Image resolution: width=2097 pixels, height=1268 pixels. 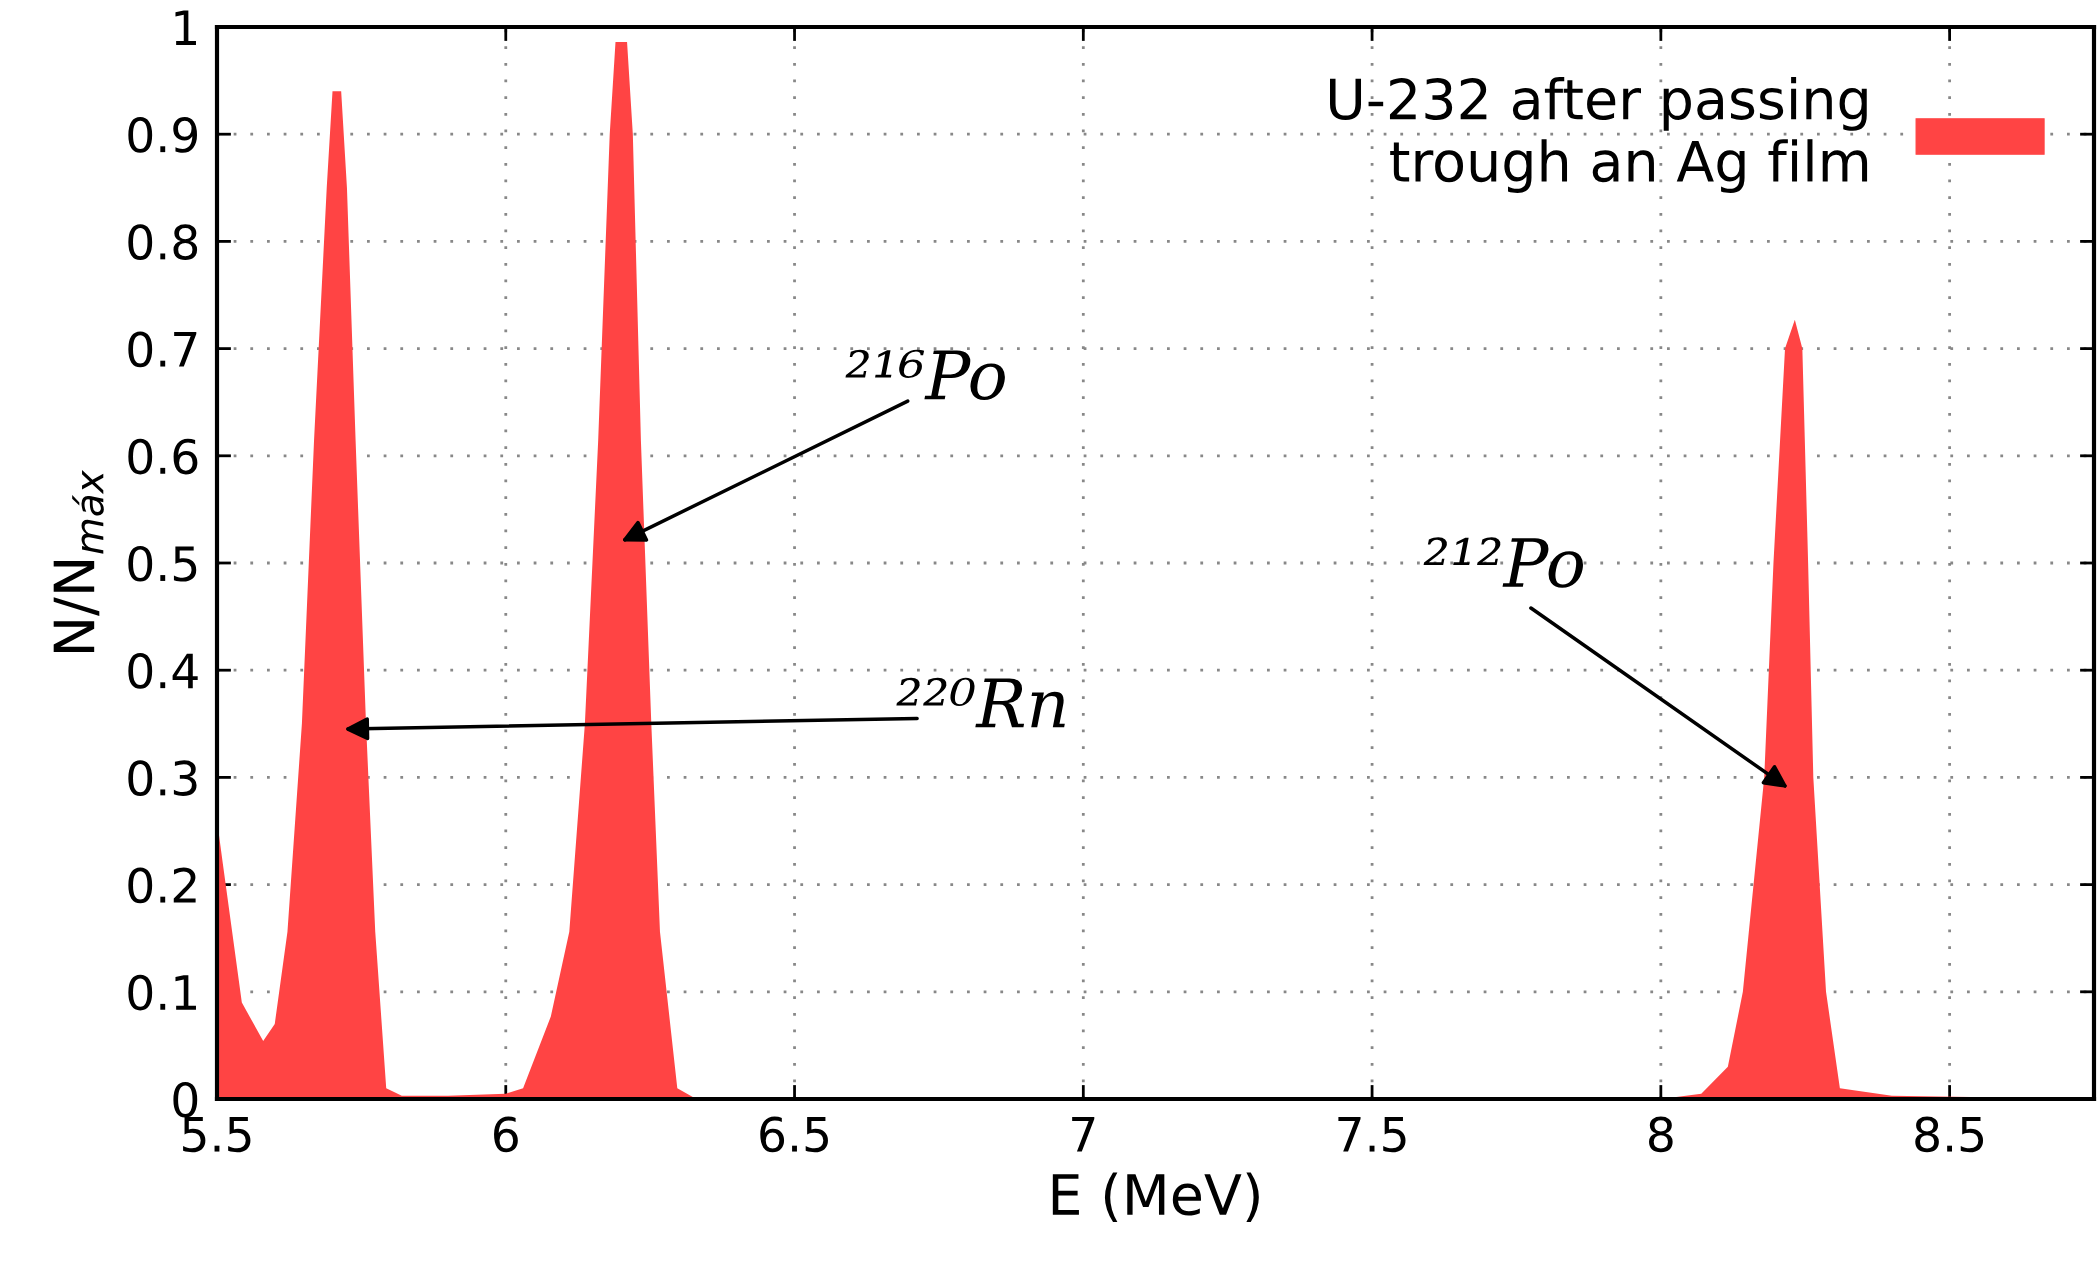 What do you see at coordinates (1372, 1135) in the screenshot?
I see `x-tick-label: 7.5` at bounding box center [1372, 1135].